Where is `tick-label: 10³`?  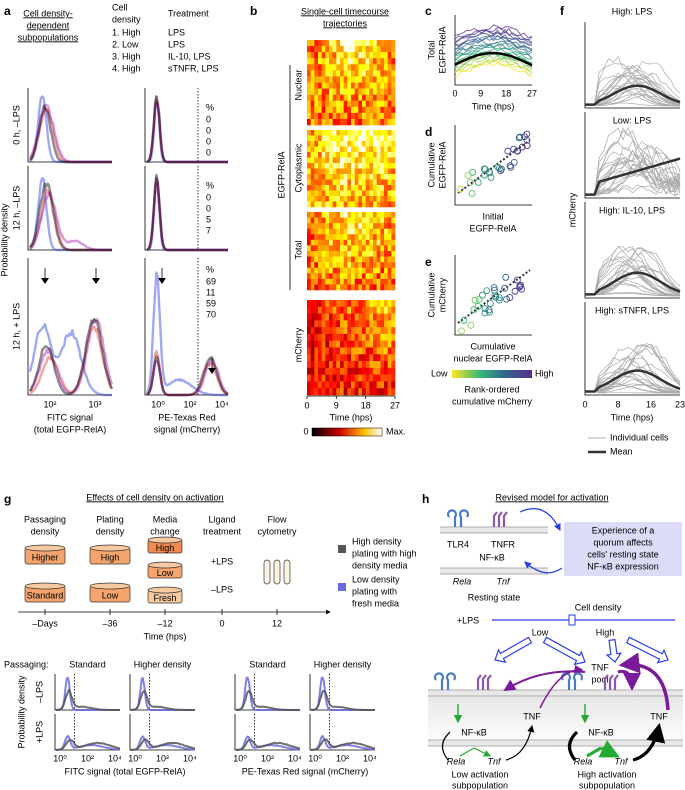
tick-label: 10³ is located at coordinates (94, 404).